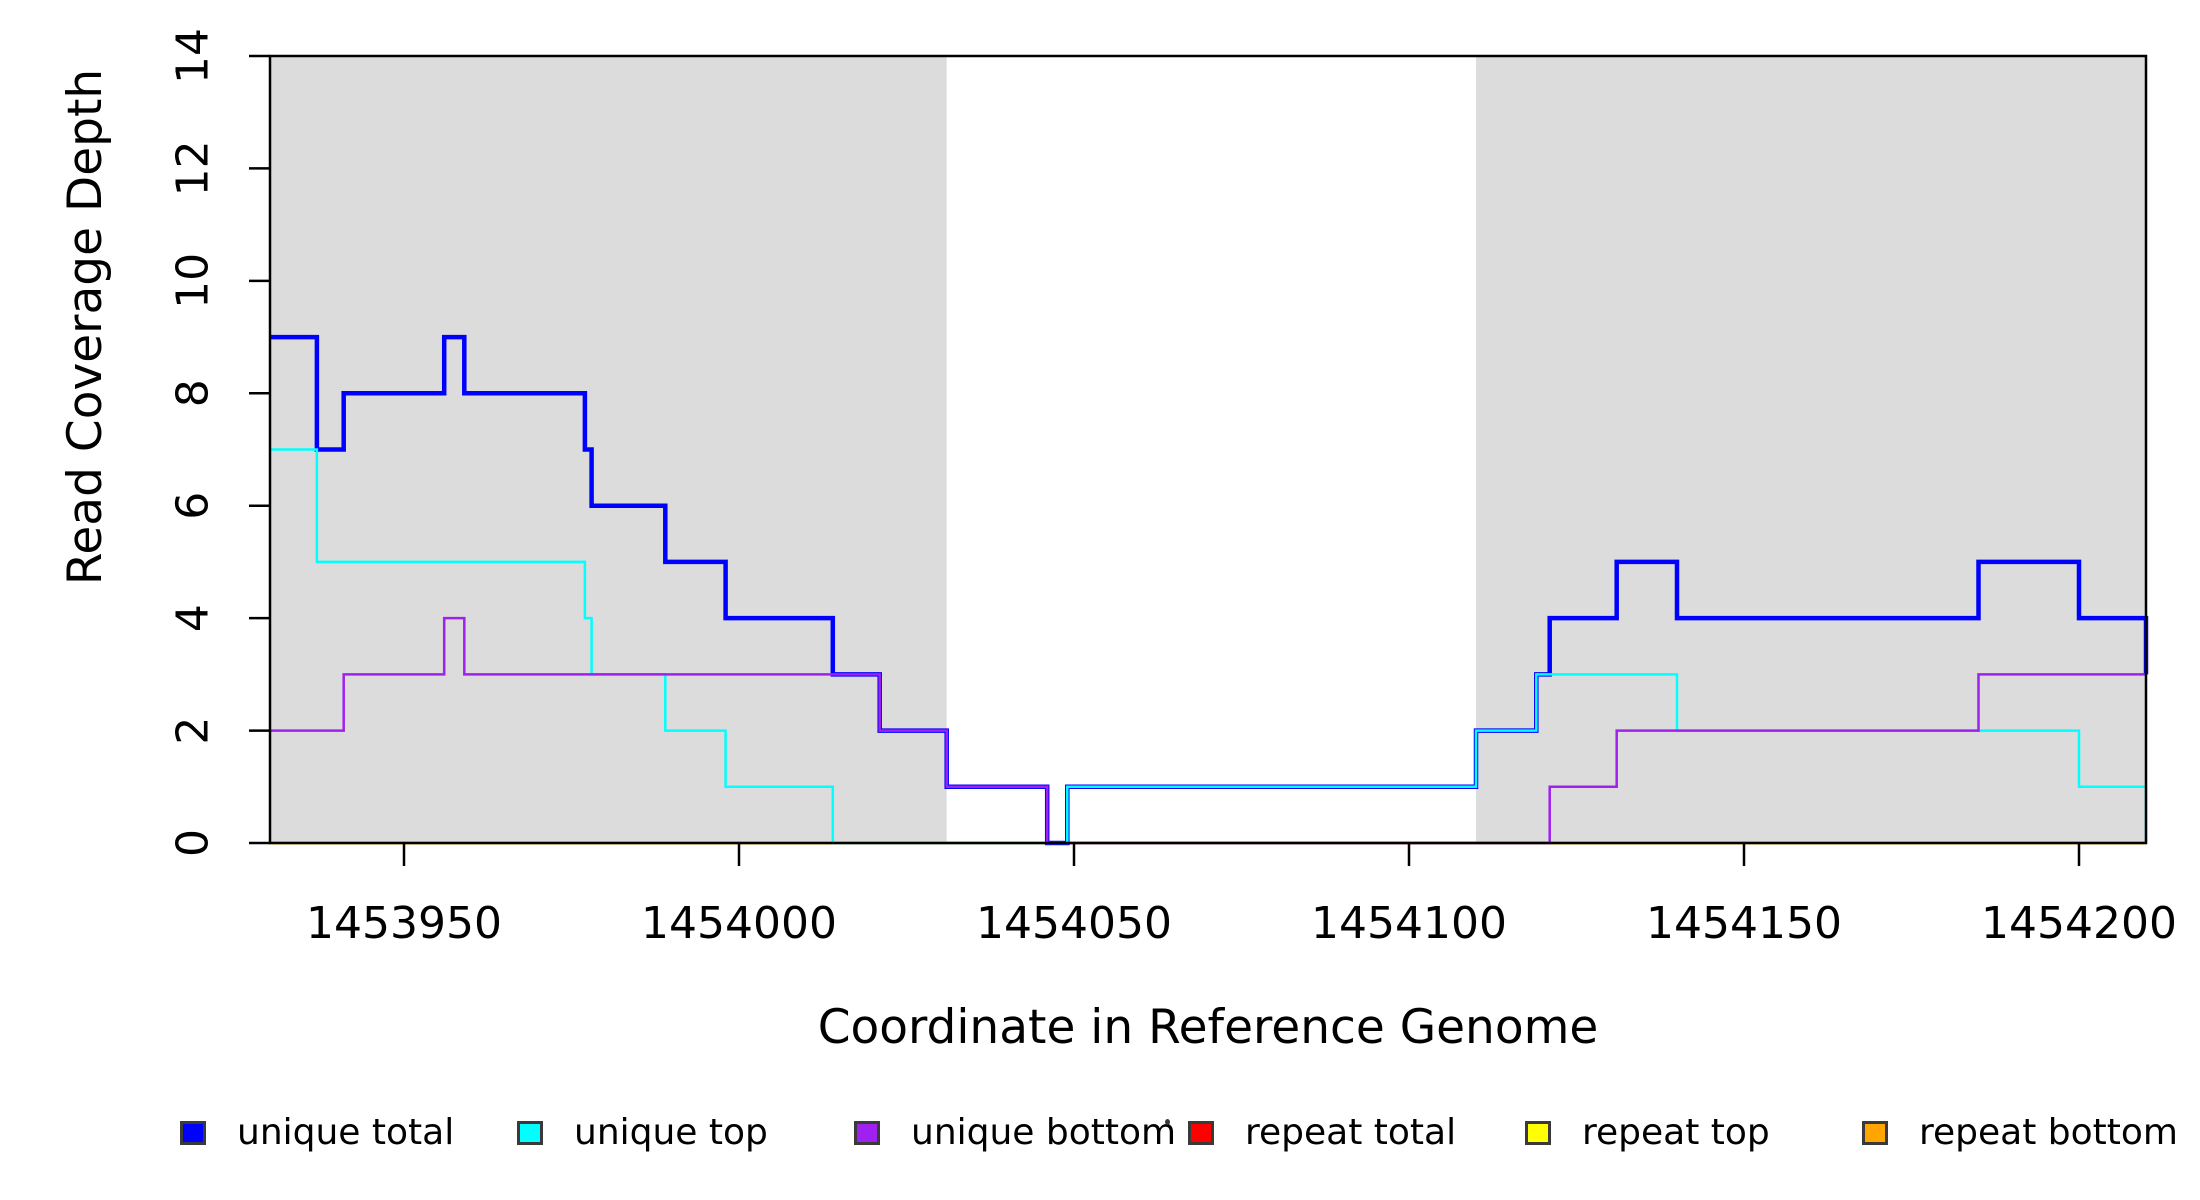 Image resolution: width=2200 pixels, height=1200 pixels. Describe the element at coordinates (404, 923) in the screenshot. I see `x-tick-label: 1453950` at that location.